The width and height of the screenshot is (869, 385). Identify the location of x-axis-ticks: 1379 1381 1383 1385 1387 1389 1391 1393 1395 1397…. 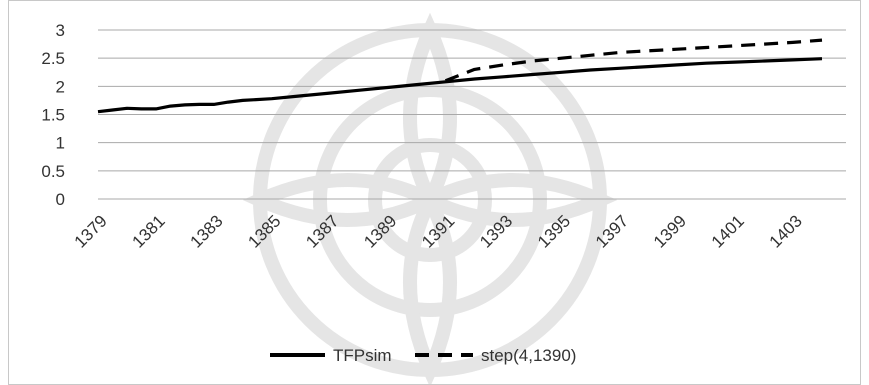
(438, 231).